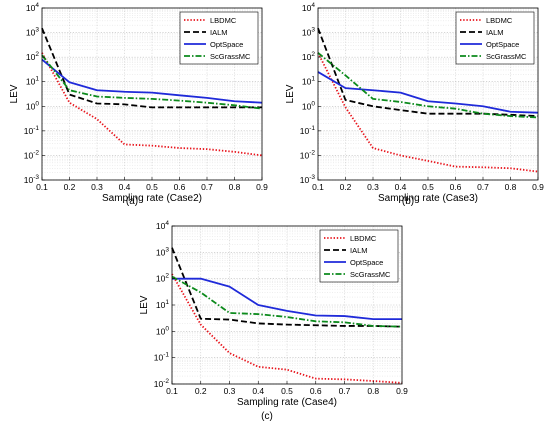 This screenshot has width=550, height=427. I want to click on x-axis-label: Sampling rate (Case2), so click(152, 198).